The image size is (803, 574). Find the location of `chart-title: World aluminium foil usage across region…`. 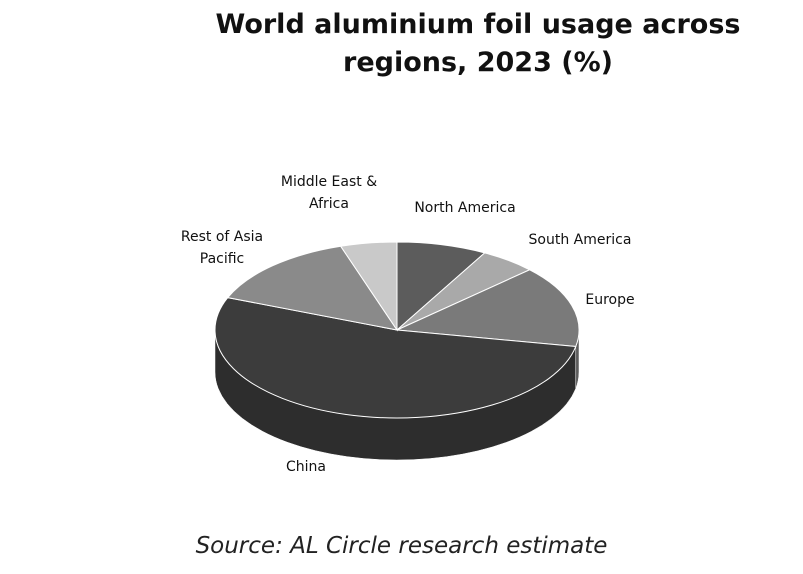

chart-title: World aluminium foil usage across region… is located at coordinates (478, 43).